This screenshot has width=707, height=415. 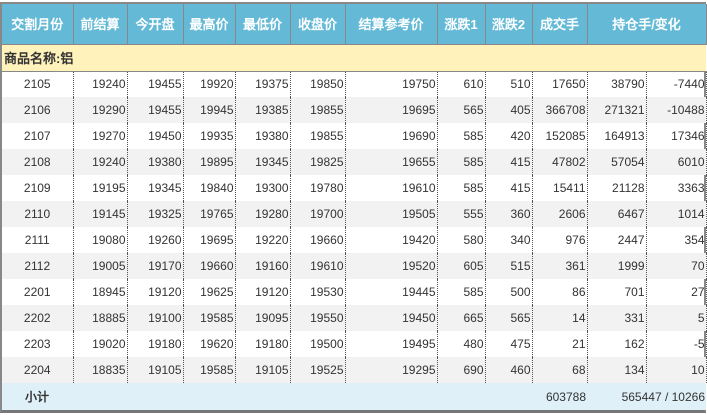 What do you see at coordinates (100, 344) in the screenshot?
I see `cell-prev-settle: 19020` at bounding box center [100, 344].